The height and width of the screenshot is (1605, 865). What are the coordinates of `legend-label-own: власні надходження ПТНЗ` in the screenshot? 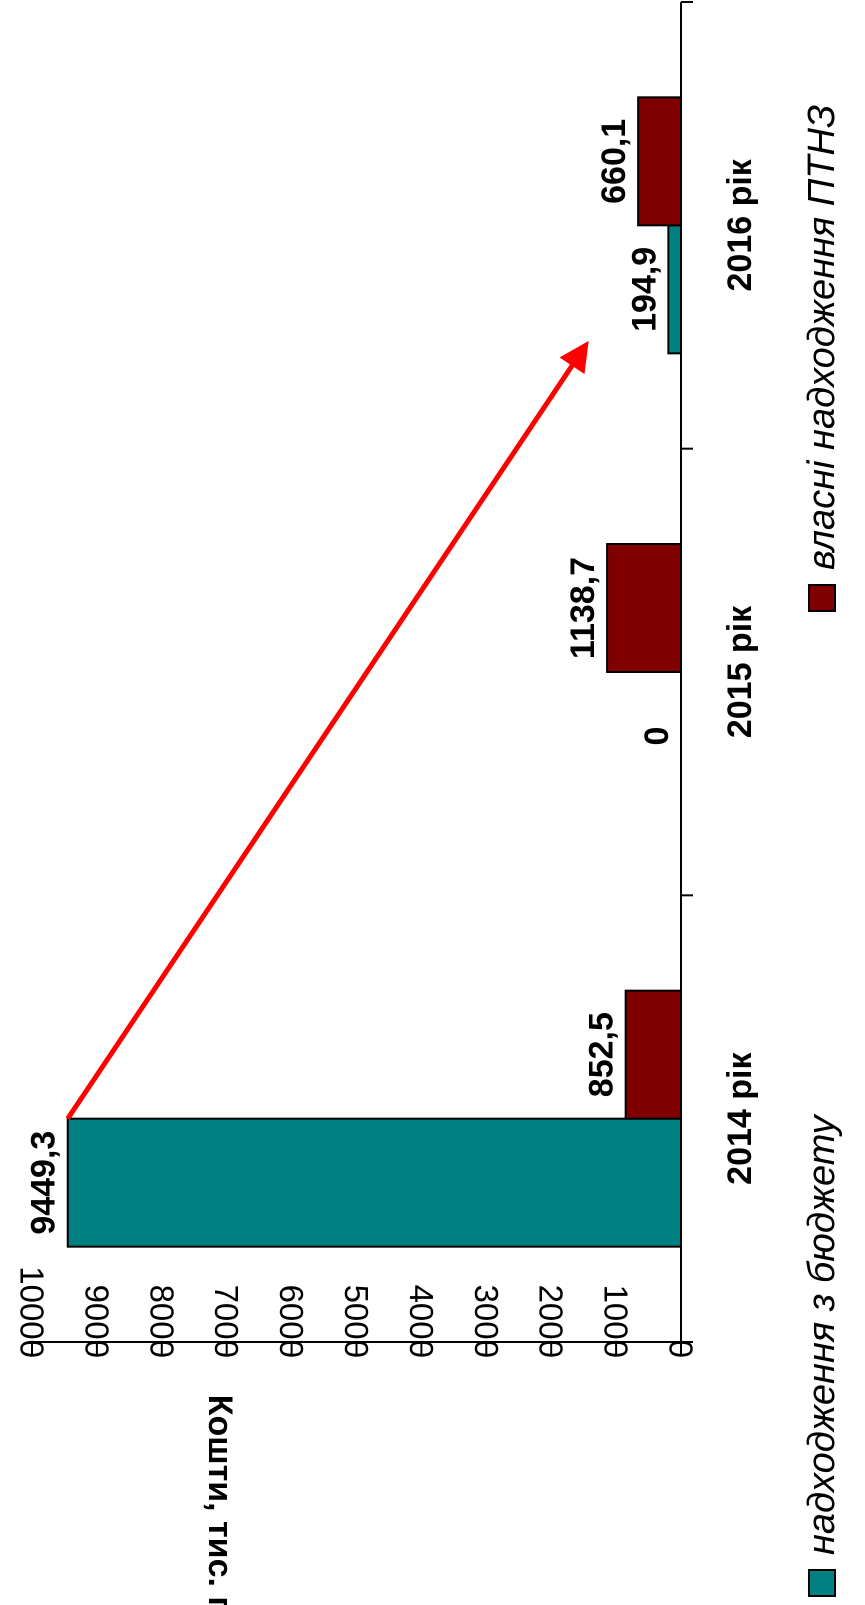 It's located at (822, 337).